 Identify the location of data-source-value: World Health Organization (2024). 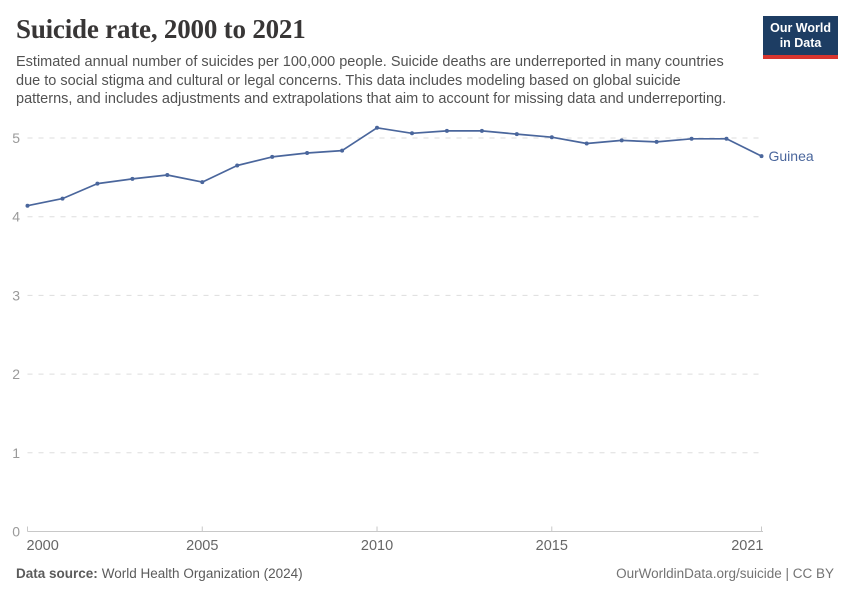
(202, 573).